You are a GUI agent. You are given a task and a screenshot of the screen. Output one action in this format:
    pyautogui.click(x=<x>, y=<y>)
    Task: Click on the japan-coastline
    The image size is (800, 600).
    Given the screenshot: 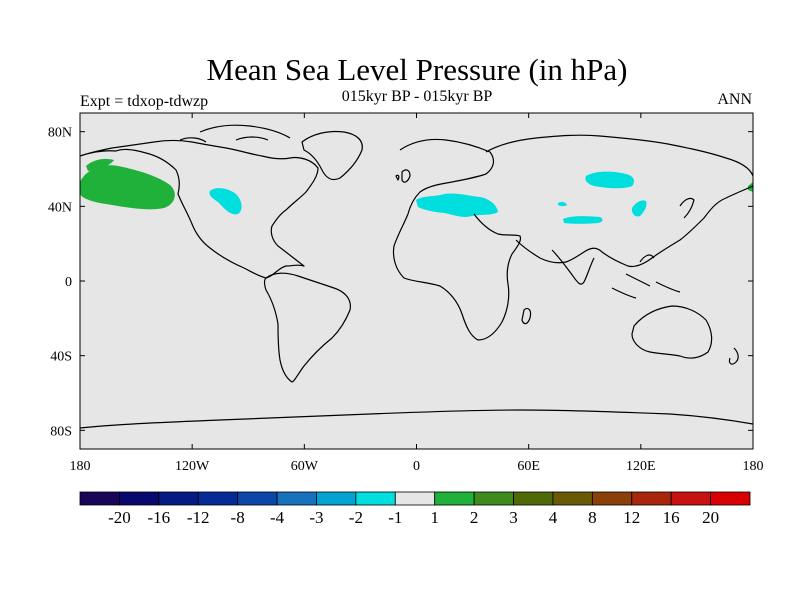 What is the action you would take?
    pyautogui.click(x=687, y=208)
    